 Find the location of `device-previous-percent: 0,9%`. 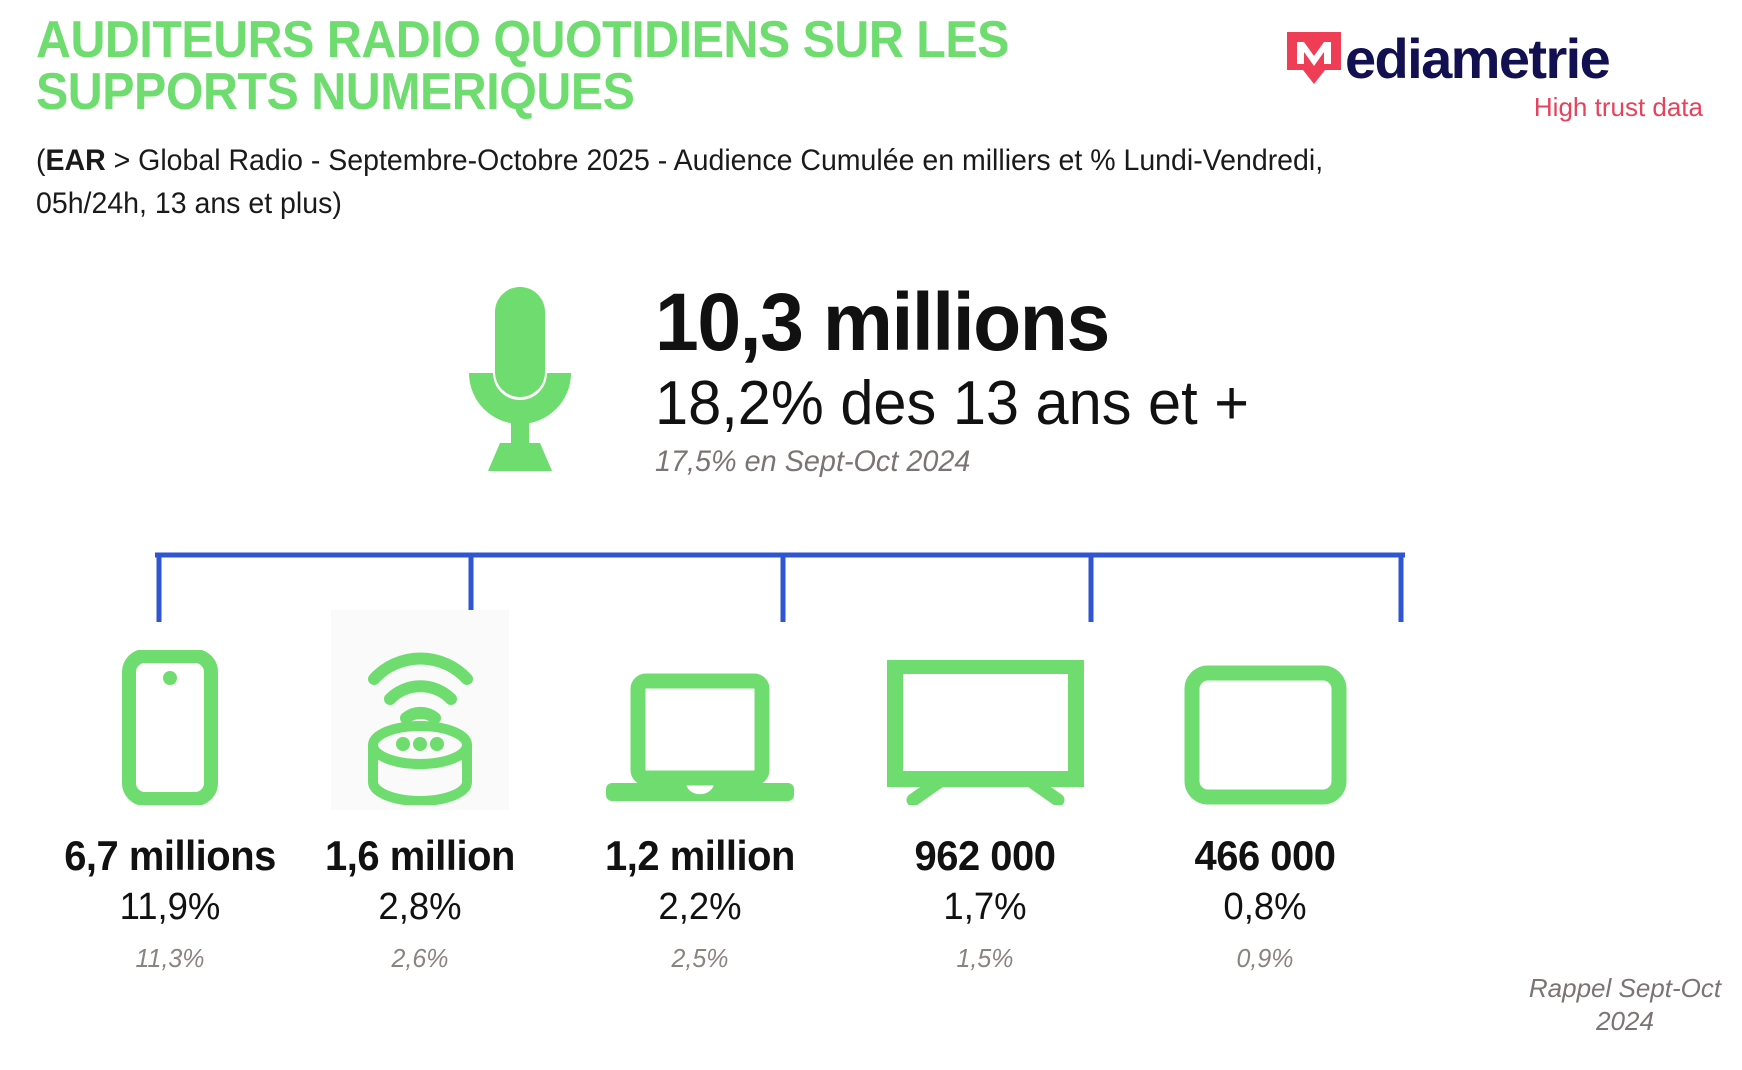

device-previous-percent: 0,9% is located at coordinates (1265, 958).